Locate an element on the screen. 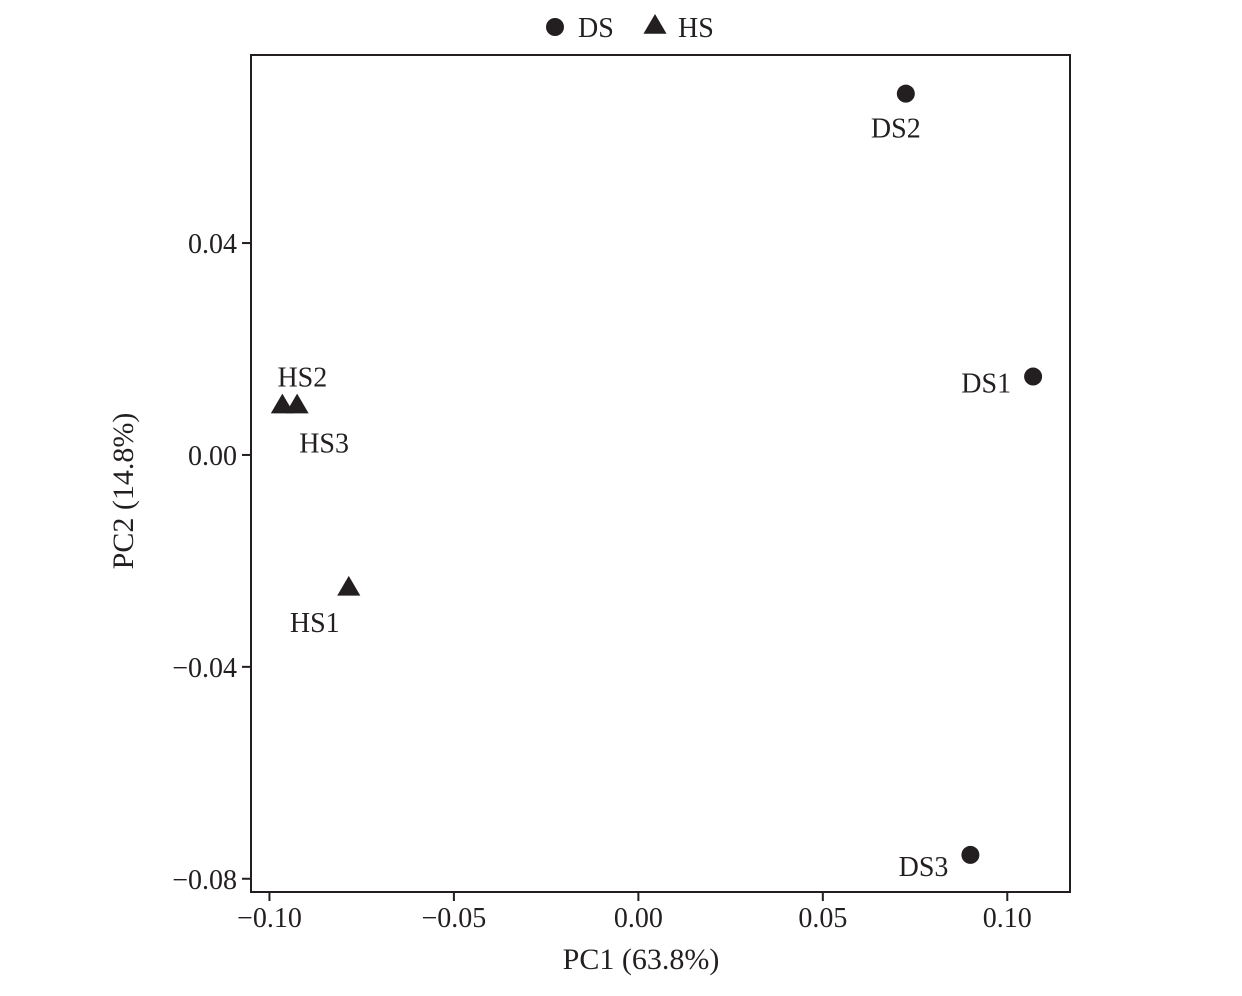  legend-marker-ds is located at coordinates (555, 27).